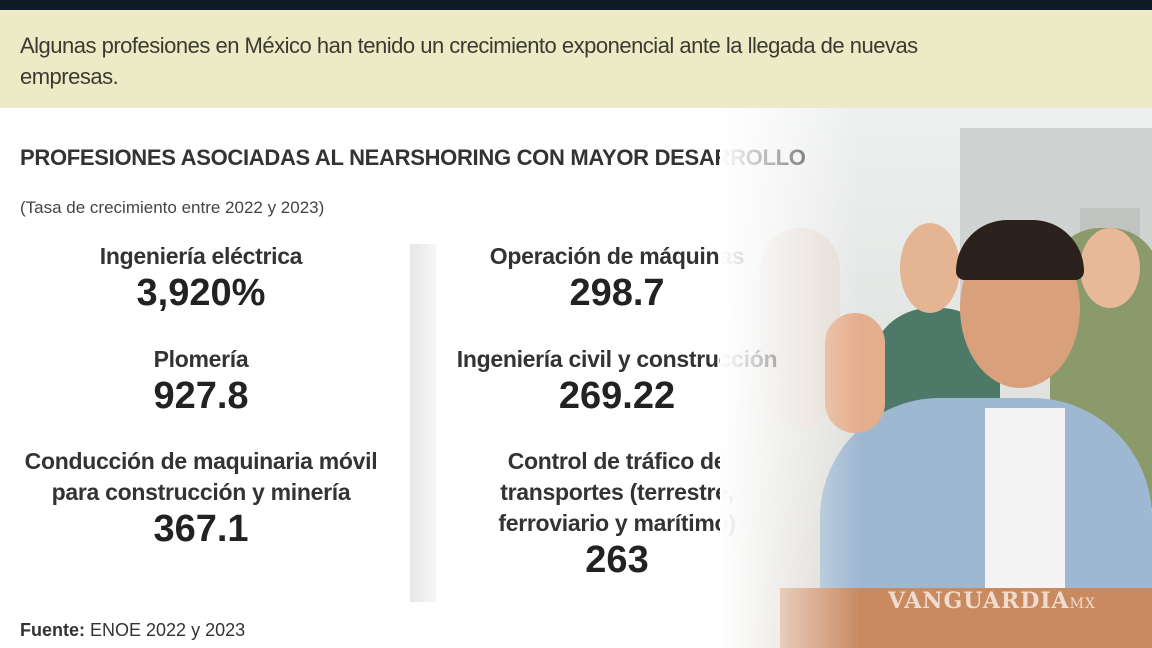 This screenshot has height=648, width=1152. I want to click on stat-label: Operación de máquinas, so click(617, 256).